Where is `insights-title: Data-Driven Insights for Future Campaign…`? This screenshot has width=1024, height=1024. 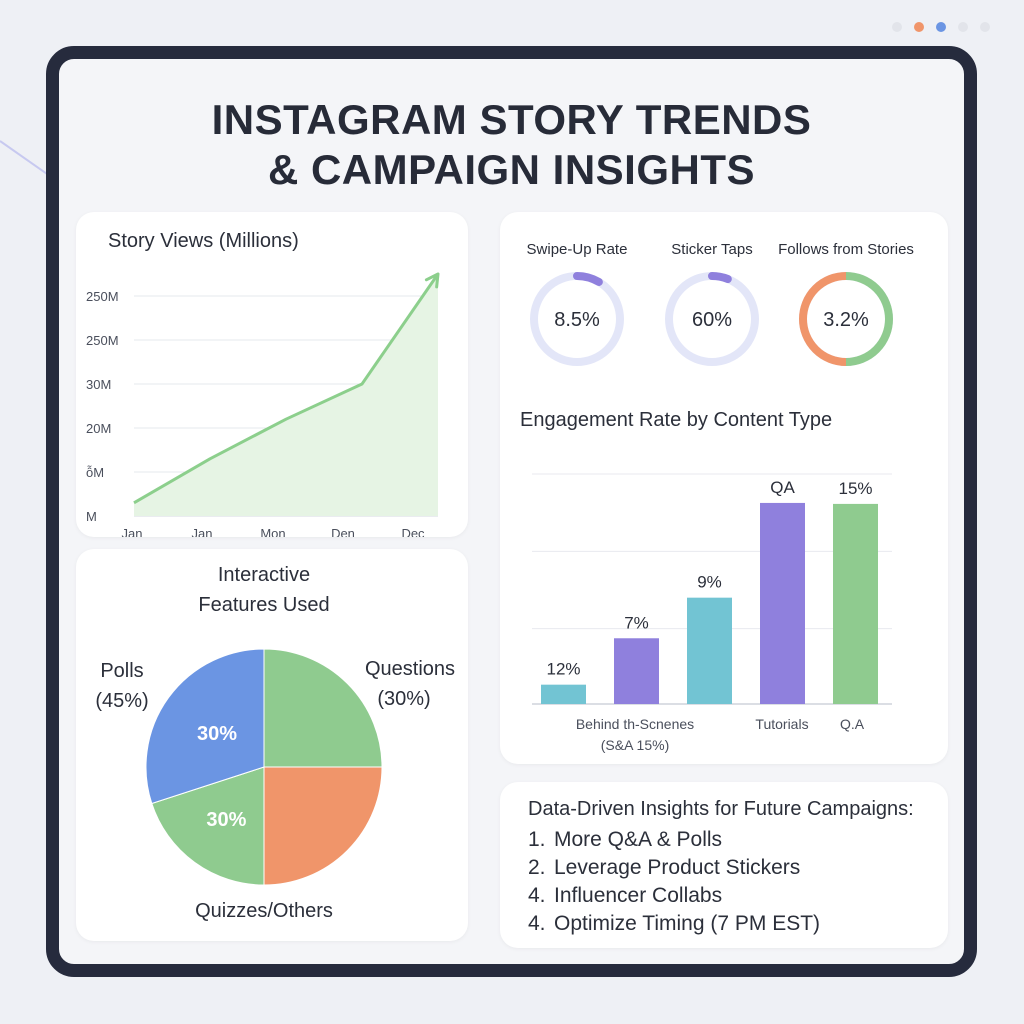 insights-title: Data-Driven Insights for Future Campaign… is located at coordinates (721, 809).